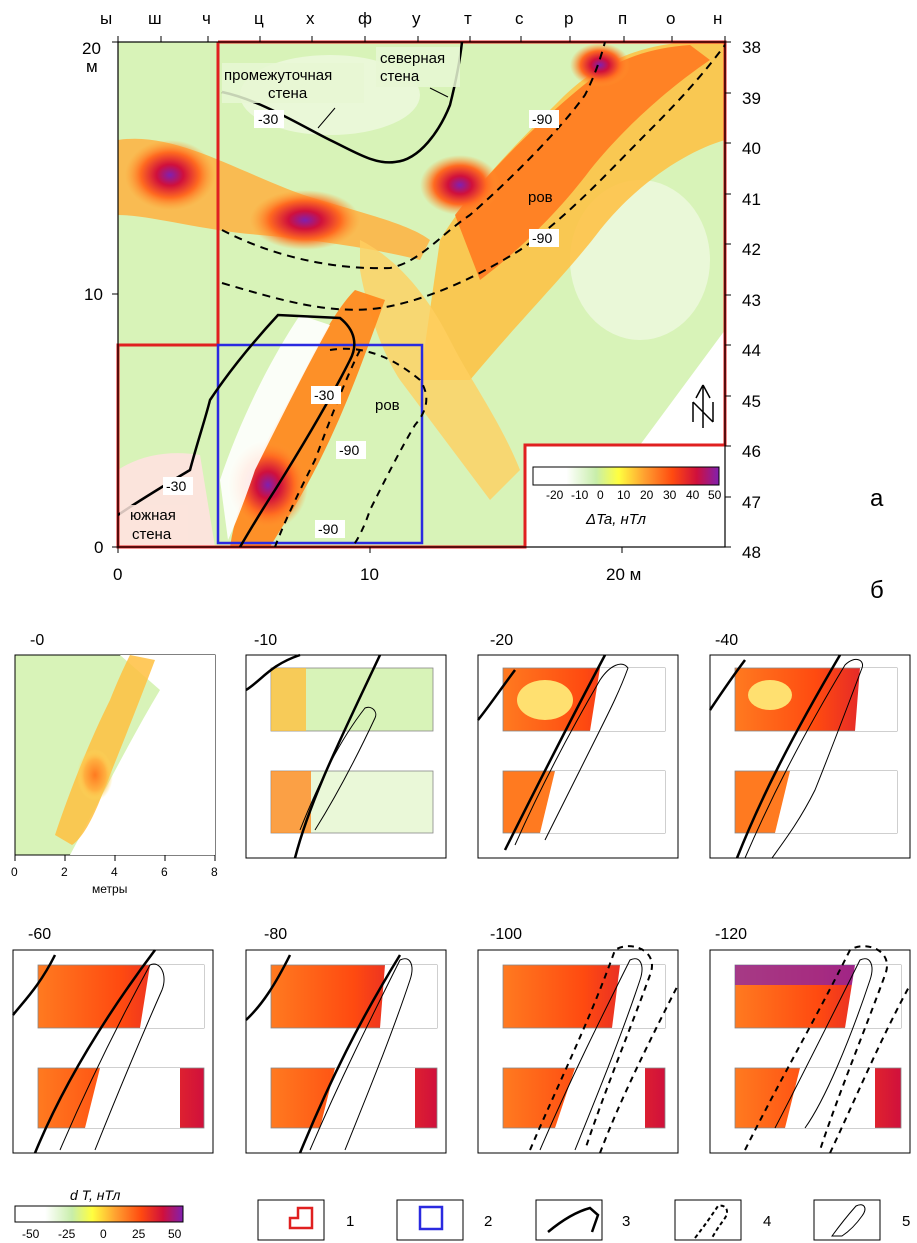  What do you see at coordinates (175, 1234) in the screenshot?
I see `colorbar-b-tick: 50` at bounding box center [175, 1234].